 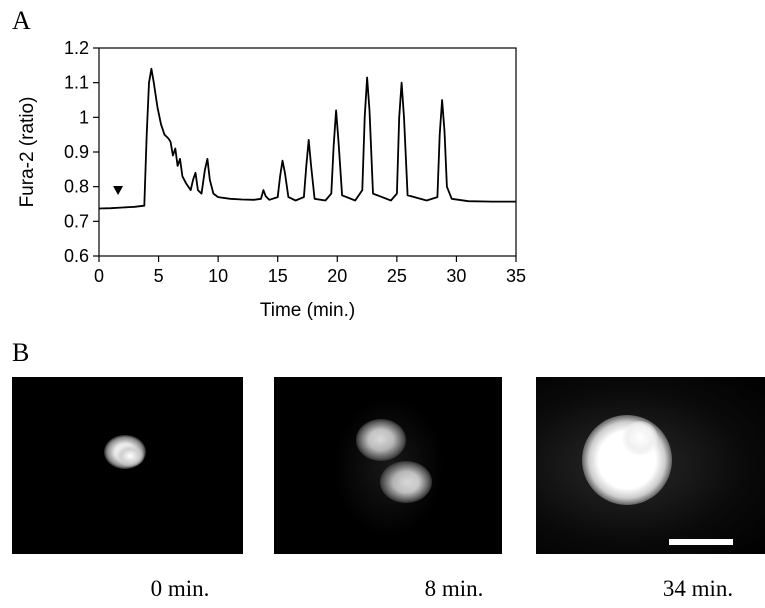 I want to click on y-axis-label: Fura-2 (ratio), so click(x=27, y=152).